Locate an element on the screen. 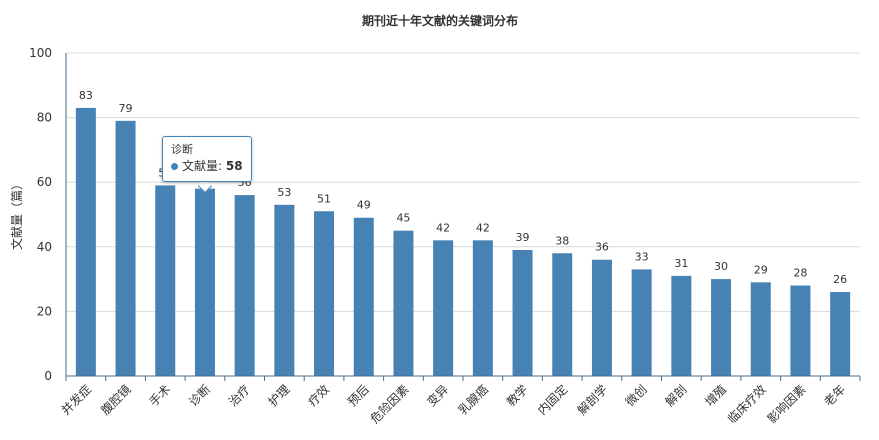  data-label: 51 is located at coordinates (324, 198).